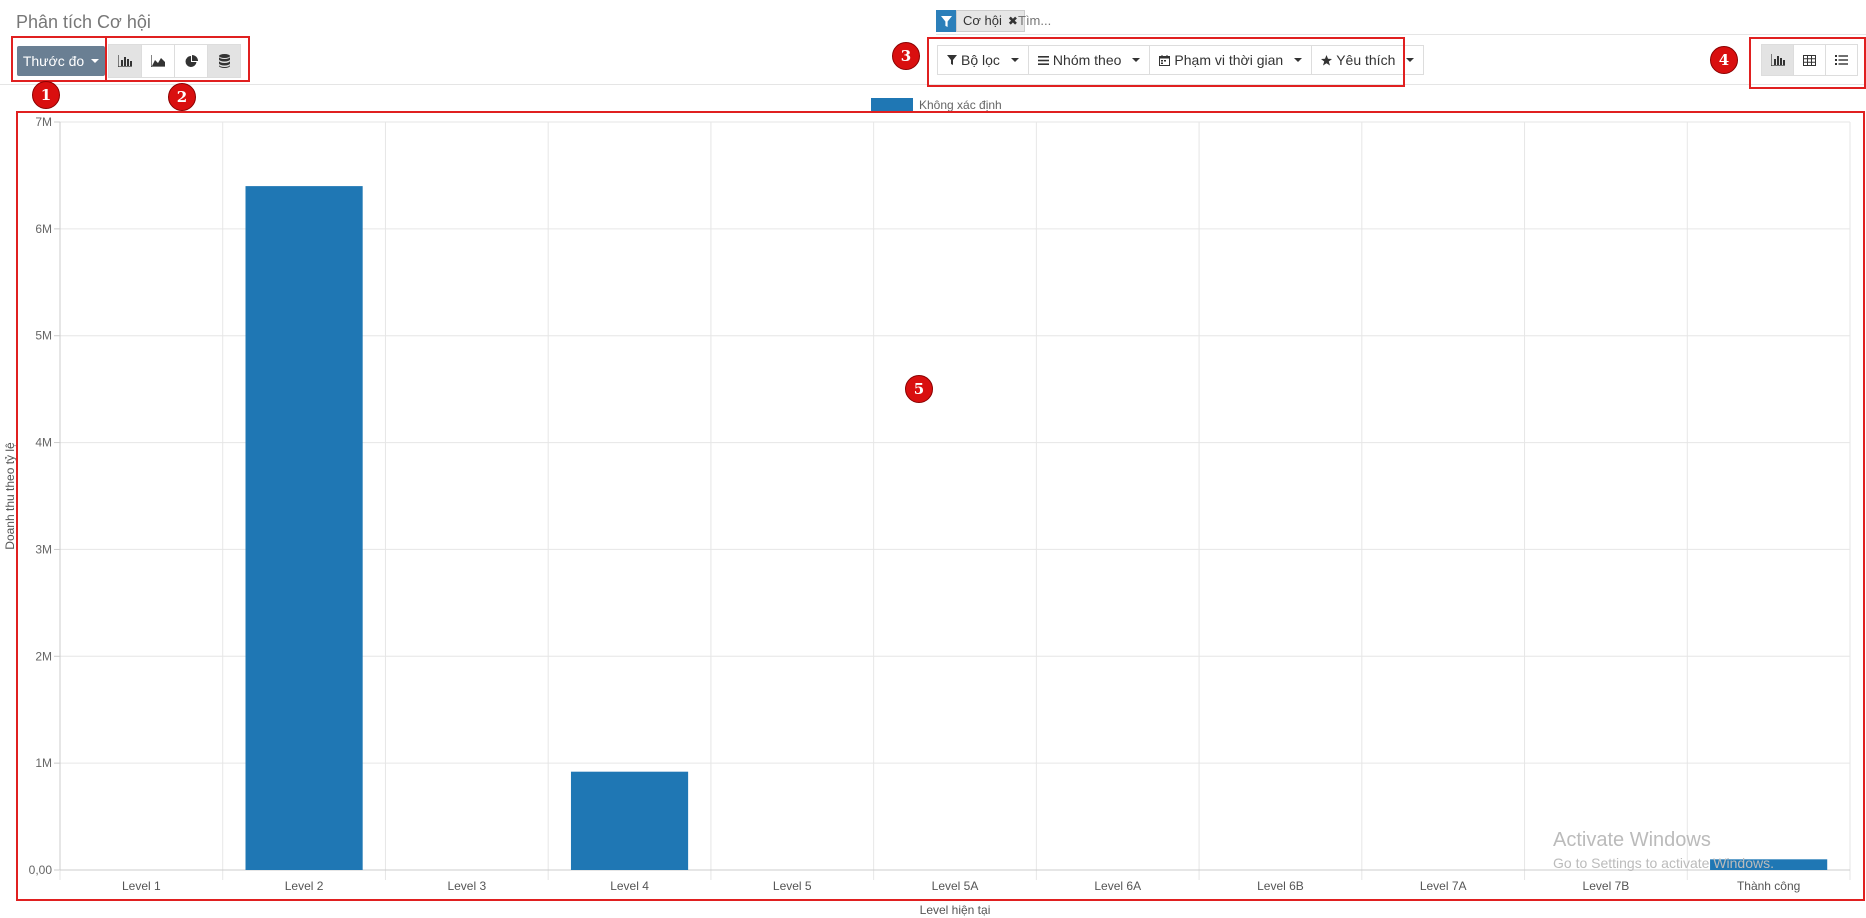 The image size is (1866, 918). What do you see at coordinates (43, 336) in the screenshot?
I see `y-tick-label: 5M` at bounding box center [43, 336].